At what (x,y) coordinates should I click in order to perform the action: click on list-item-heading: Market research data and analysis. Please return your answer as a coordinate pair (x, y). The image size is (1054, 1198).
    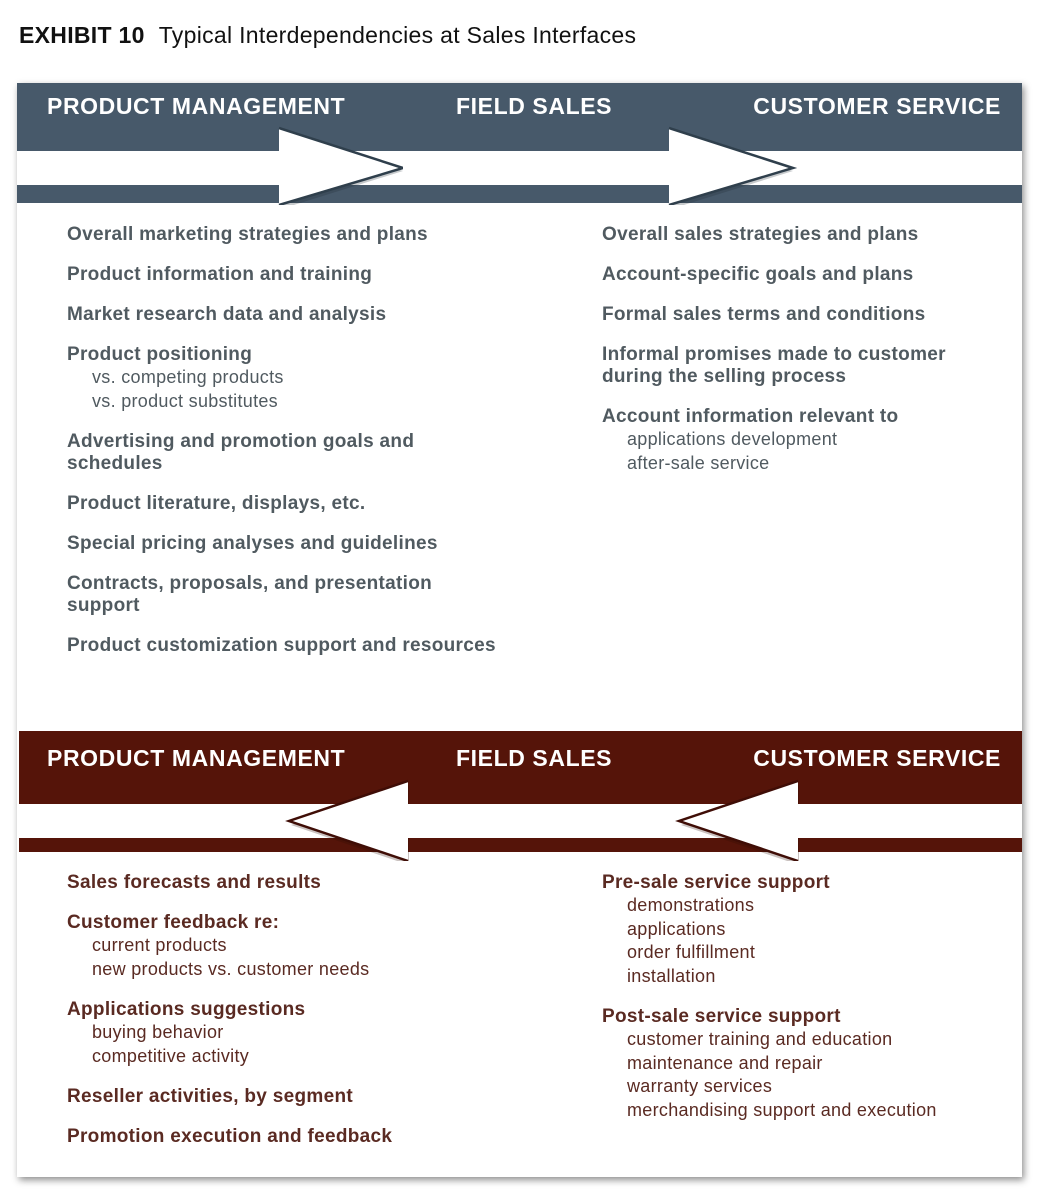
    Looking at the image, I should click on (227, 314).